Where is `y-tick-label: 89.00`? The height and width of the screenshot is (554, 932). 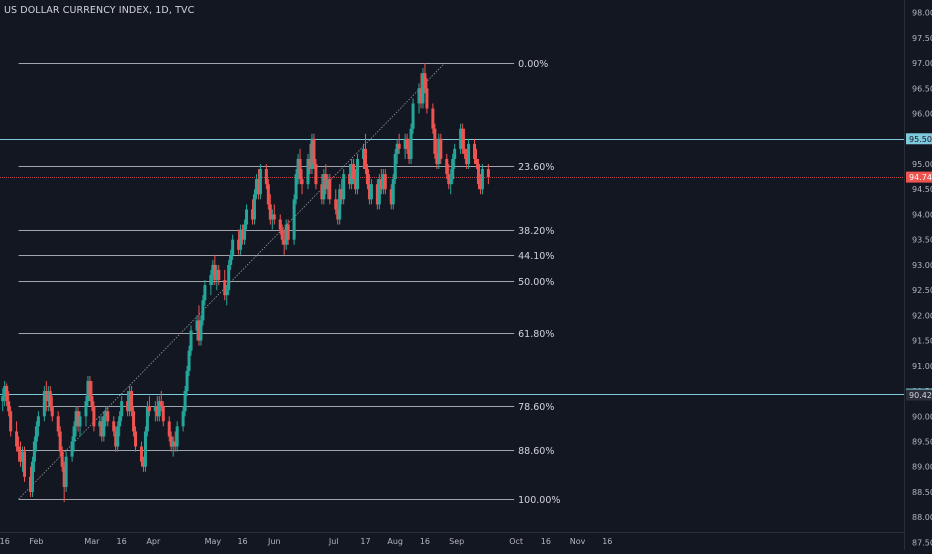 y-tick-label: 89.00 is located at coordinates (922, 467).